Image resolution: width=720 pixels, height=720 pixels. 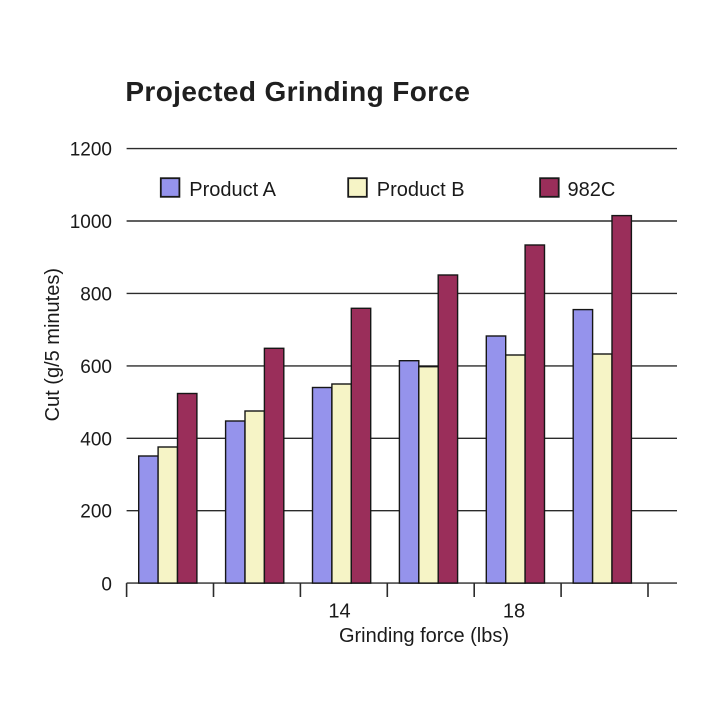 What do you see at coordinates (106, 585) in the screenshot?
I see `svg-text: 0` at bounding box center [106, 585].